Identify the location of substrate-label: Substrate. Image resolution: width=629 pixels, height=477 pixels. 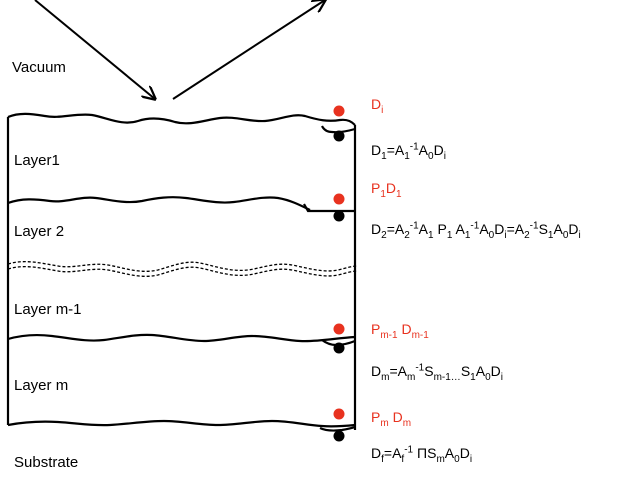
(46, 462).